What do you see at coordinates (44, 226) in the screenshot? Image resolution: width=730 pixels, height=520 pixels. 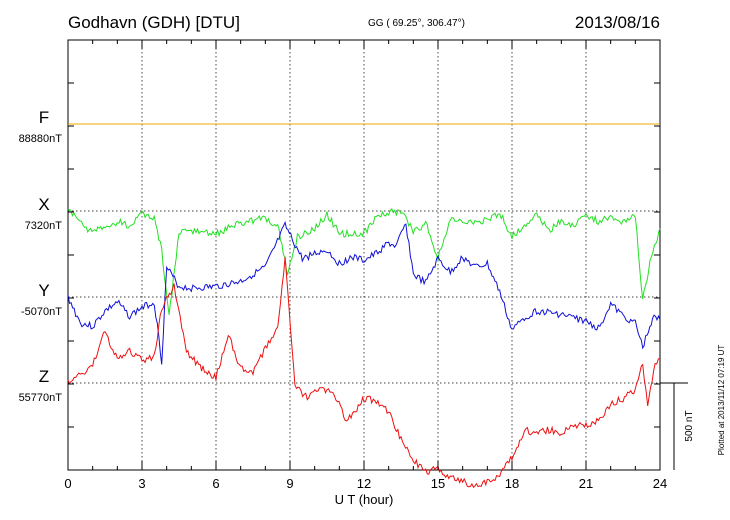 I see `series-baseline-x: 7320nT` at bounding box center [44, 226].